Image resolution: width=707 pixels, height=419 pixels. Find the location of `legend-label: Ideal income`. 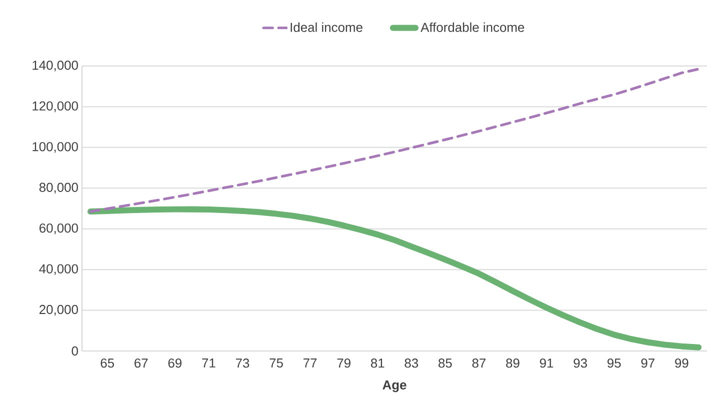

legend-label: Ideal income is located at coordinates (326, 27).